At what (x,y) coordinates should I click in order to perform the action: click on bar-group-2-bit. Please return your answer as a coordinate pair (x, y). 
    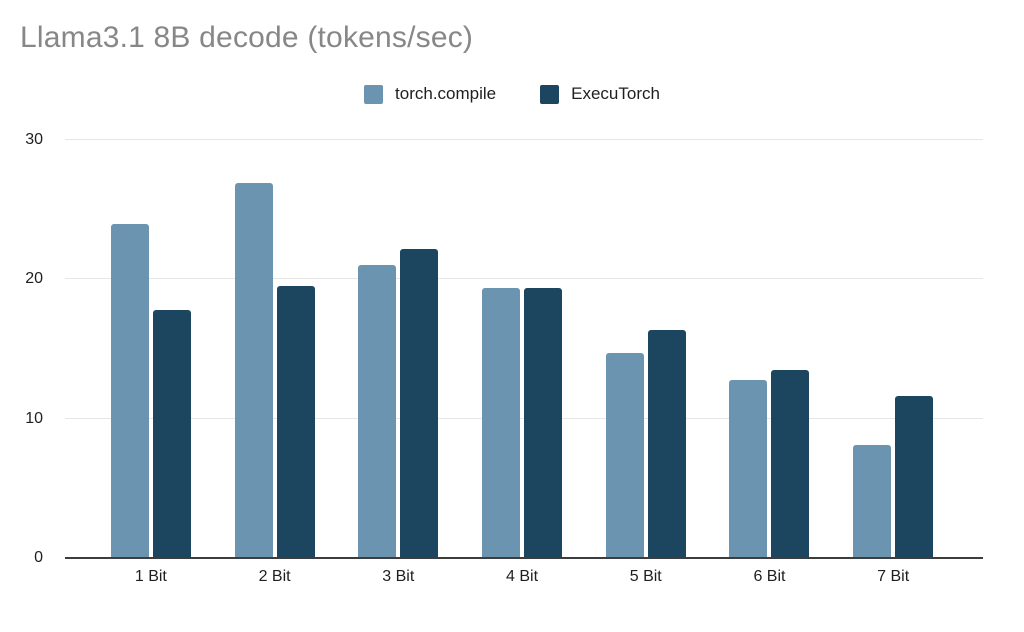
    Looking at the image, I should click on (275, 349).